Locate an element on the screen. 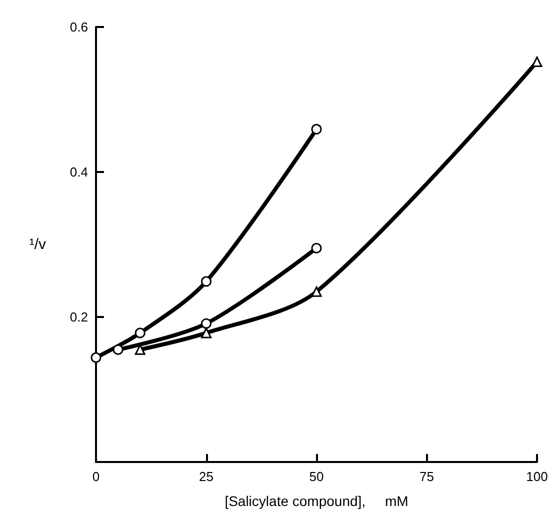 The width and height of the screenshot is (559, 523). x-tick-label: 50 is located at coordinates (316, 476).